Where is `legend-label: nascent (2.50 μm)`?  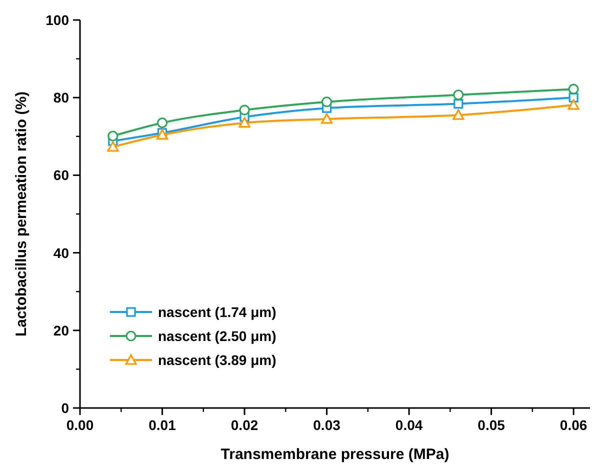
legend-label: nascent (2.50 μm) is located at coordinates (217, 336).